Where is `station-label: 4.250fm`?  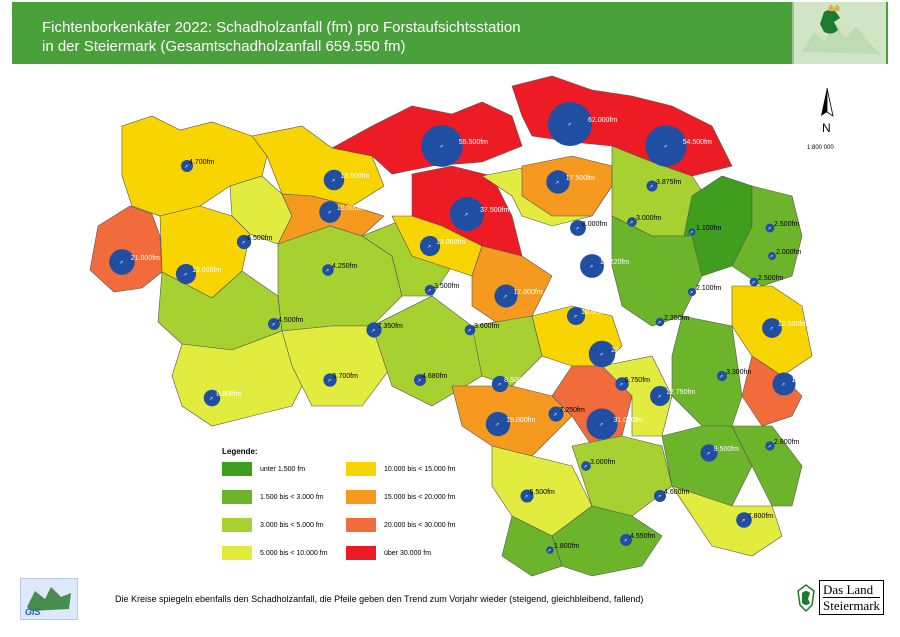 station-label: 4.250fm is located at coordinates (344, 266).